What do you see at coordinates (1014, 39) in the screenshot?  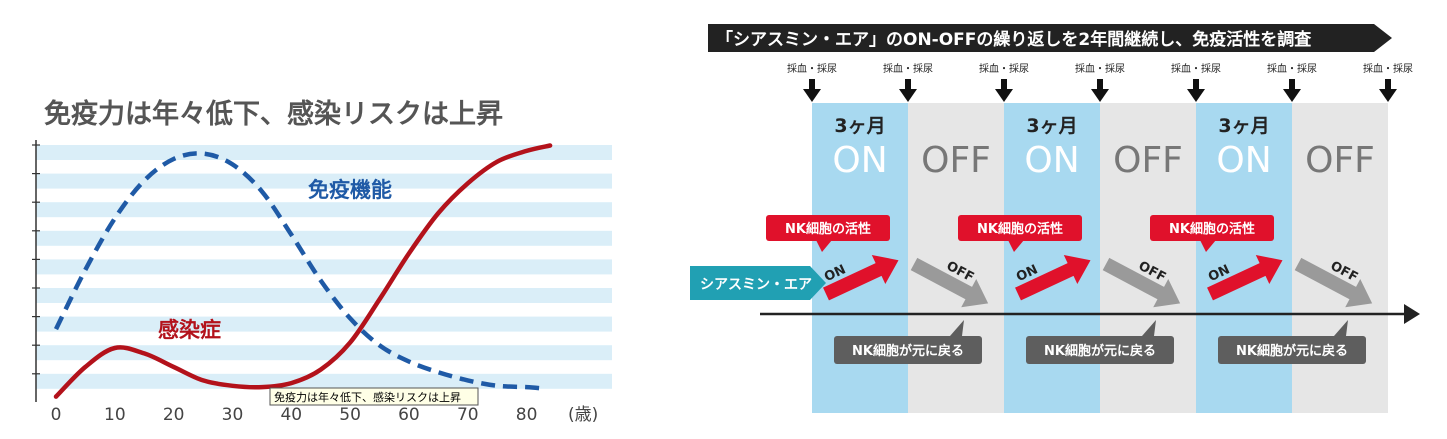 I see `banner-text: 「シアスミン・エア」のON-OFFの繰り返しを2年間継続し、免疫活性を調査` at bounding box center [1014, 39].